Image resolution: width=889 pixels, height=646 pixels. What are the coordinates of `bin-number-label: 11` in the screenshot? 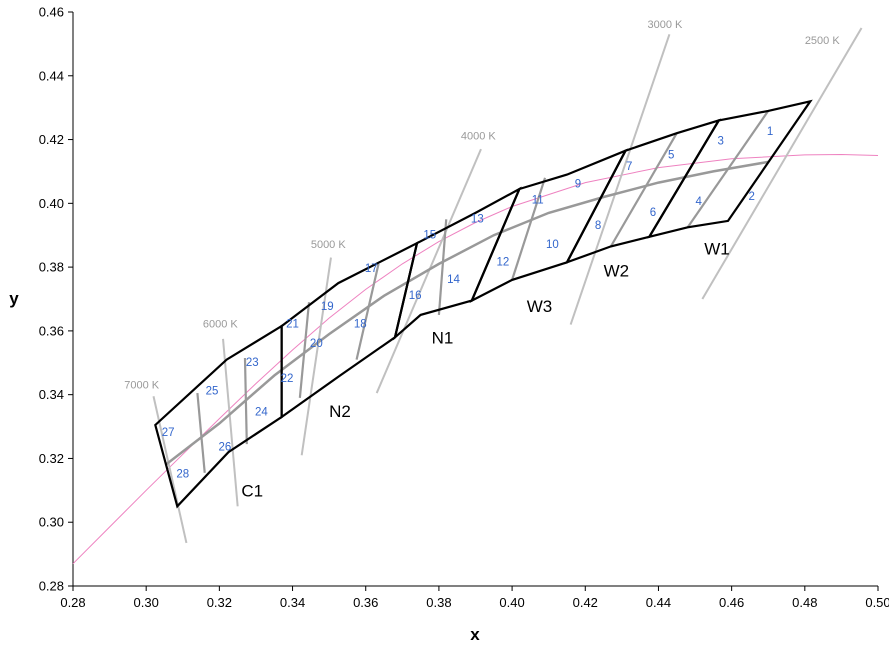 It's located at (538, 200).